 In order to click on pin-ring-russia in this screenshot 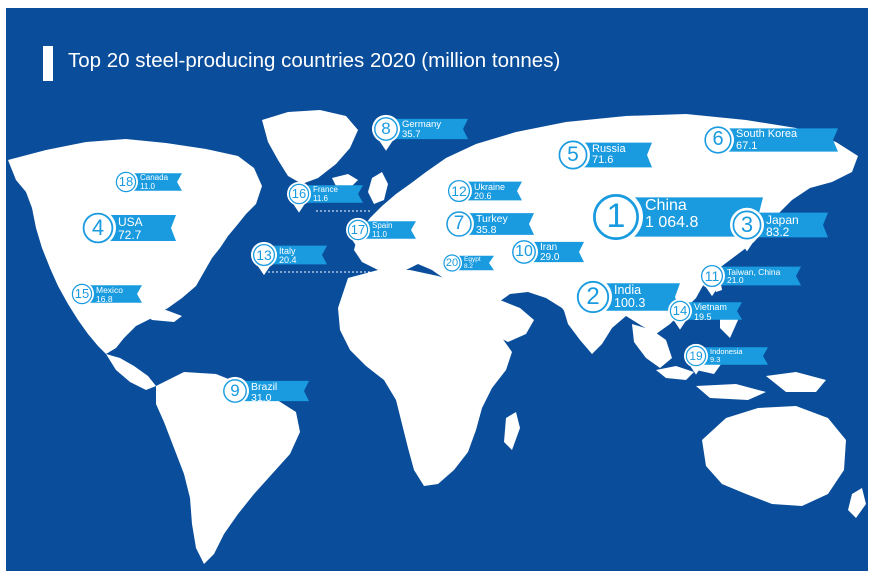, I will do `click(573, 155)`.